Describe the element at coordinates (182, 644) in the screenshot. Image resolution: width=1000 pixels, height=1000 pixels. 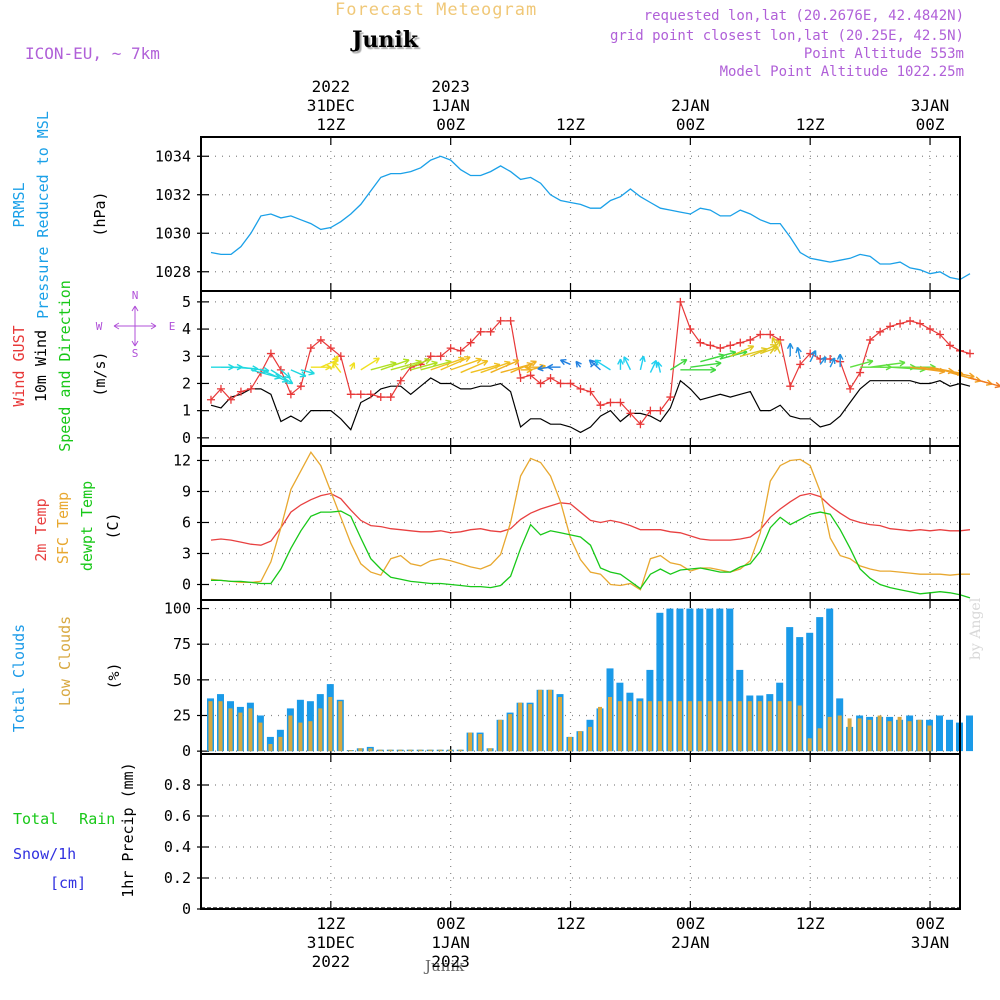
I see `y-tick-label: 75` at that location.